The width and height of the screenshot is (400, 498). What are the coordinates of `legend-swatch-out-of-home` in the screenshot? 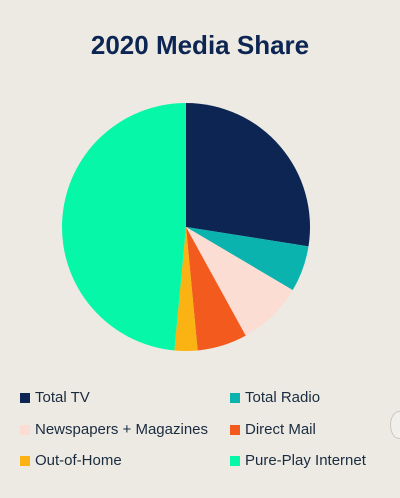 It's located at (25, 460).